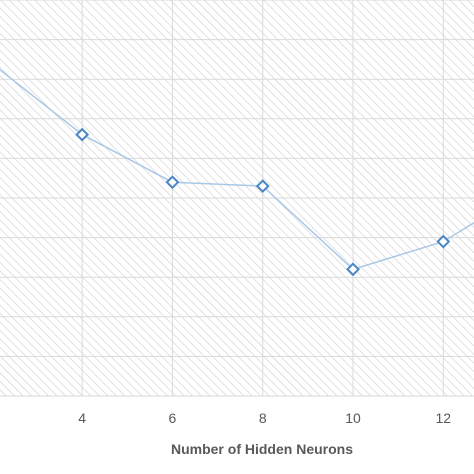 This screenshot has height=474, width=474. What do you see at coordinates (353, 418) in the screenshot?
I see `x-tick-label: 10` at bounding box center [353, 418].